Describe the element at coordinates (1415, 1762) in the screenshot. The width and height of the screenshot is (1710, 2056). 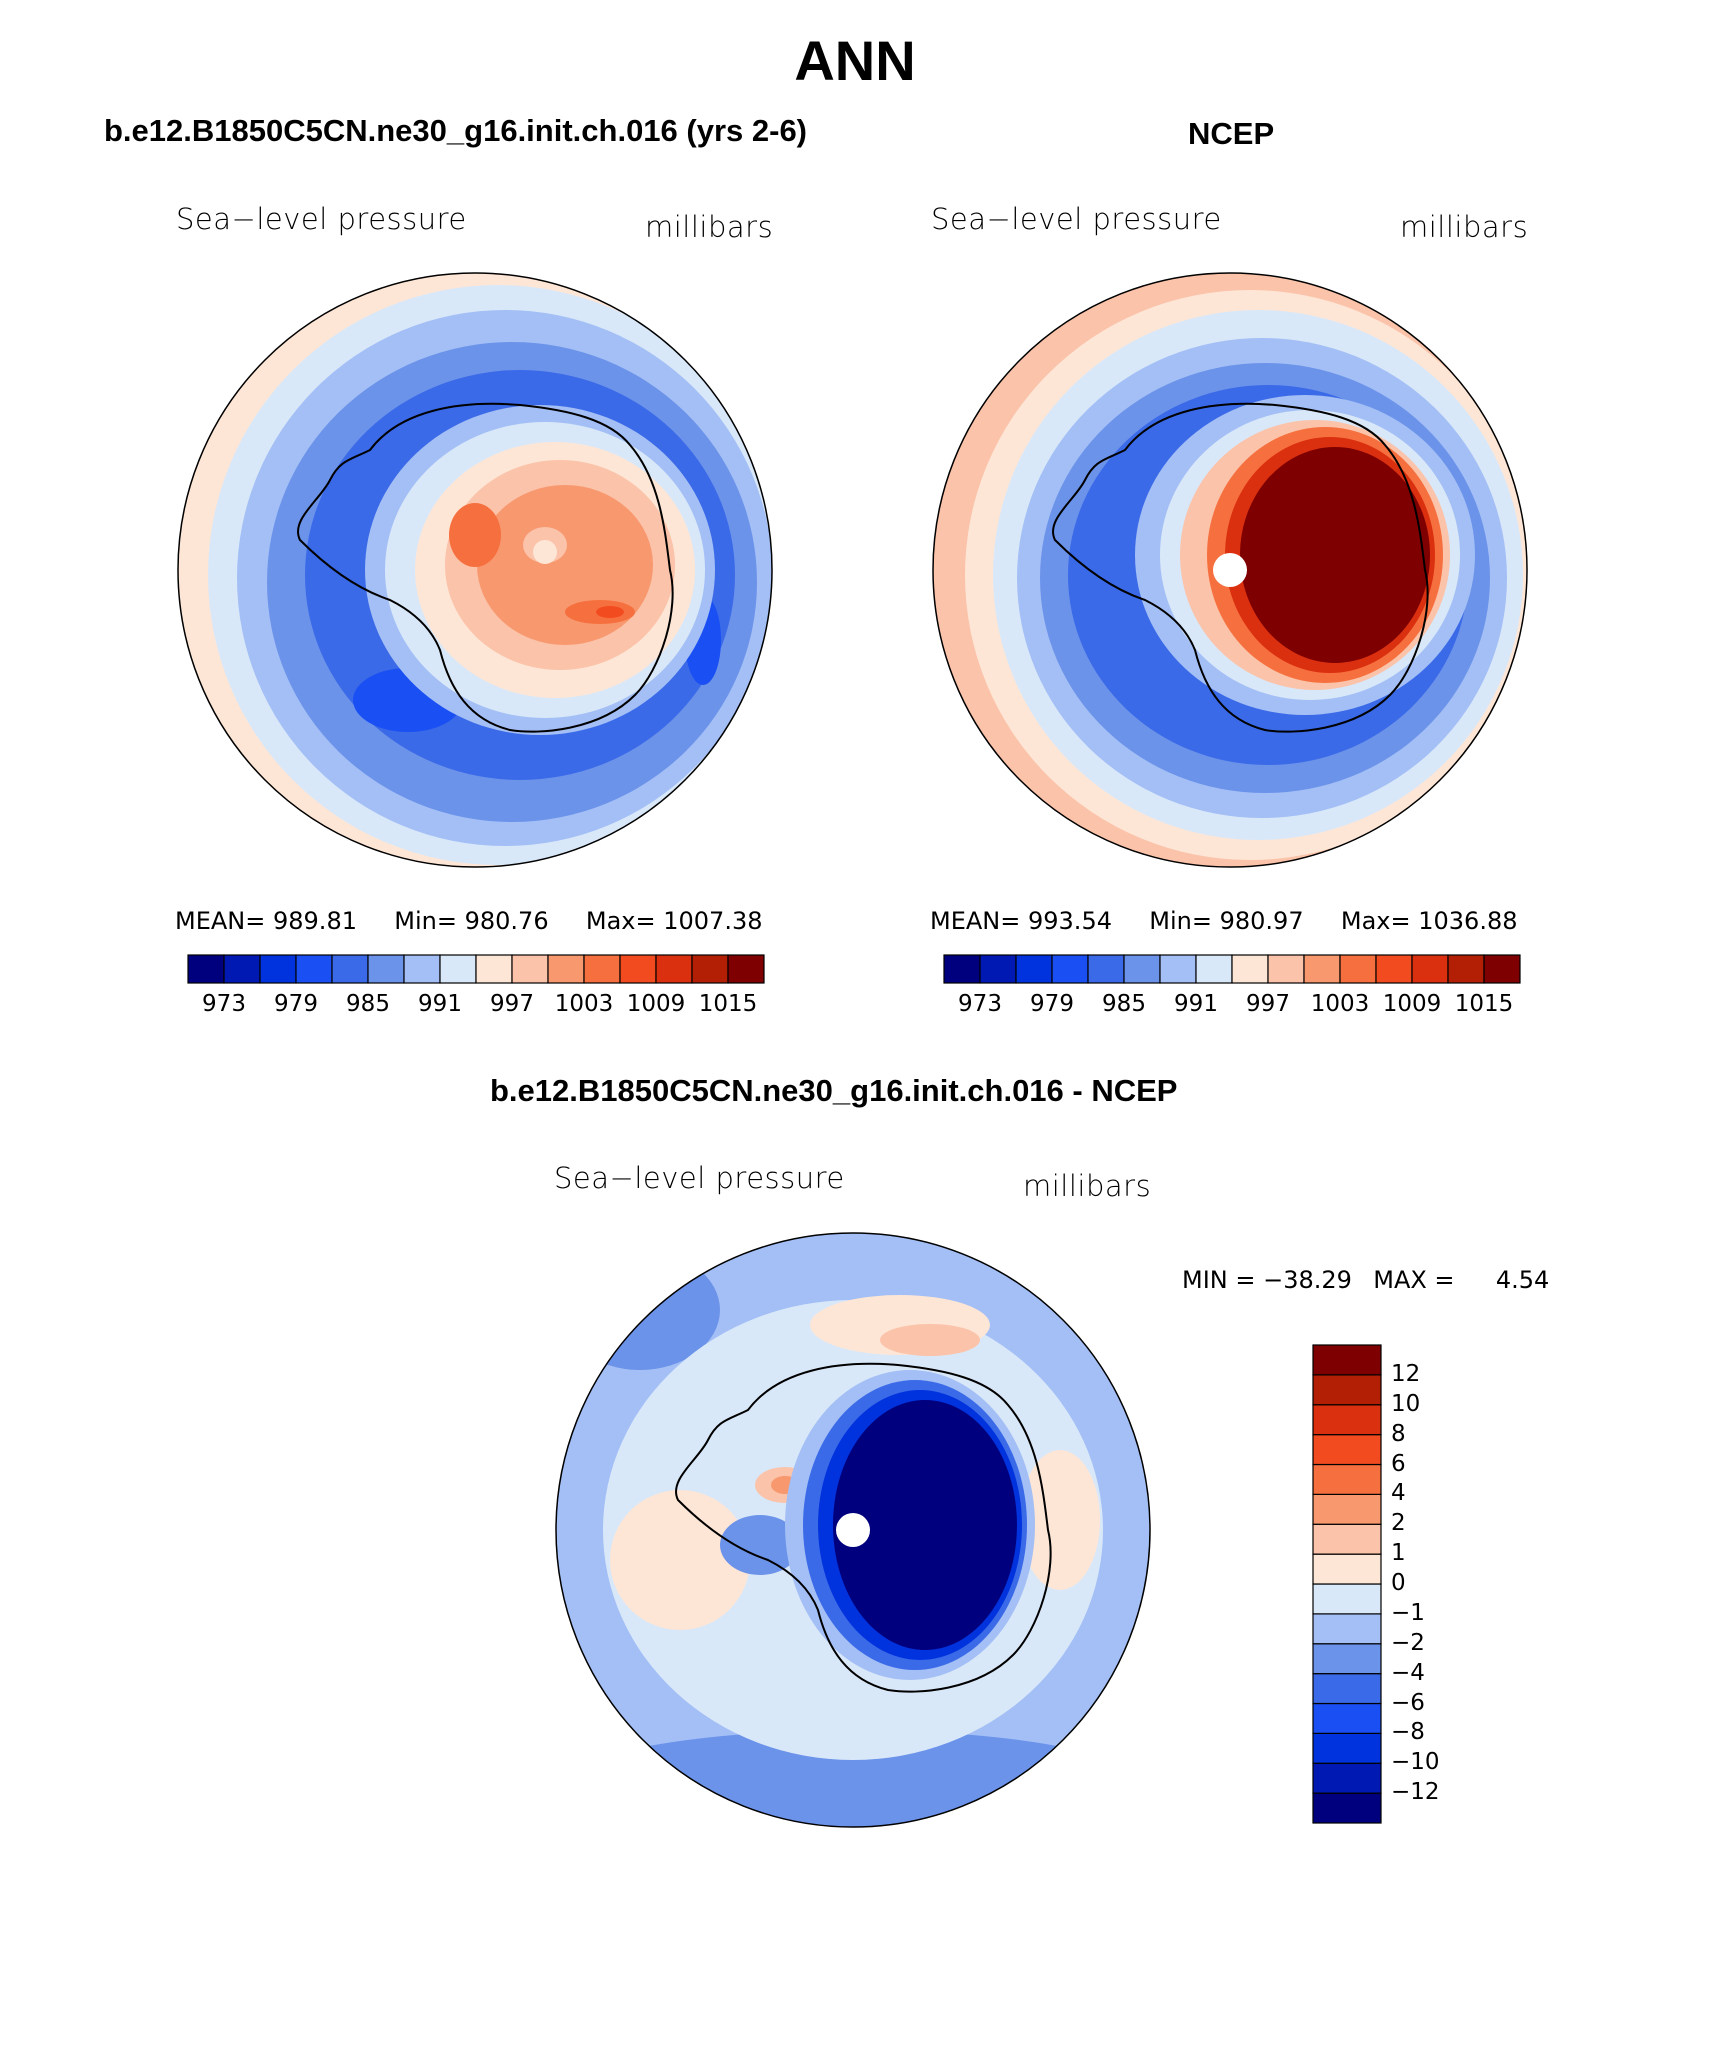
I see `colorbar-tick-label: −10` at that location.